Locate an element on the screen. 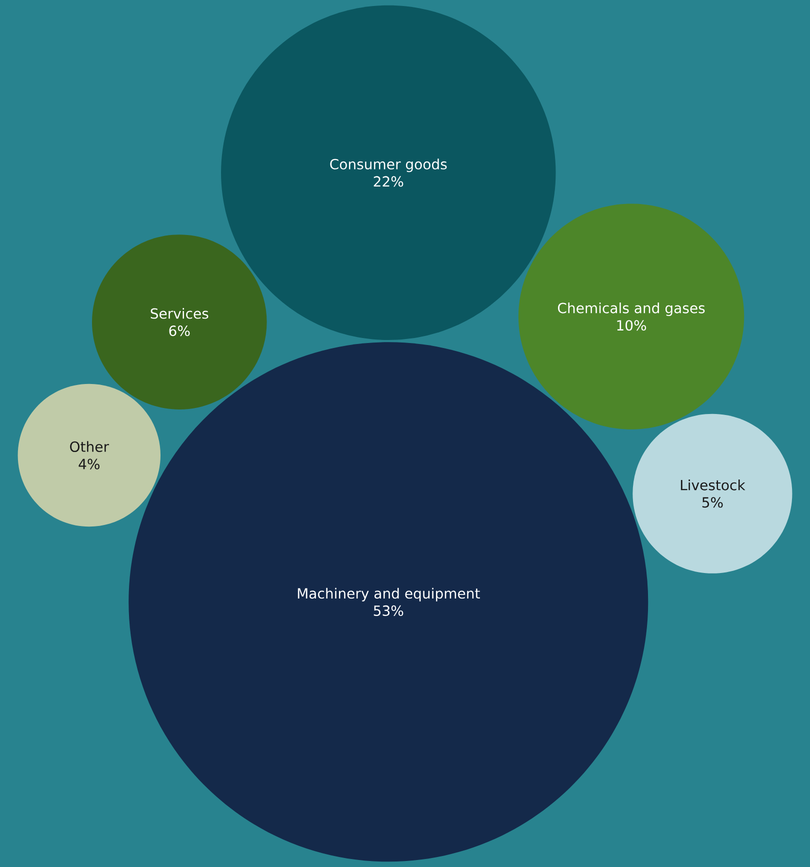  category-label: Consumer goods is located at coordinates (388, 165).